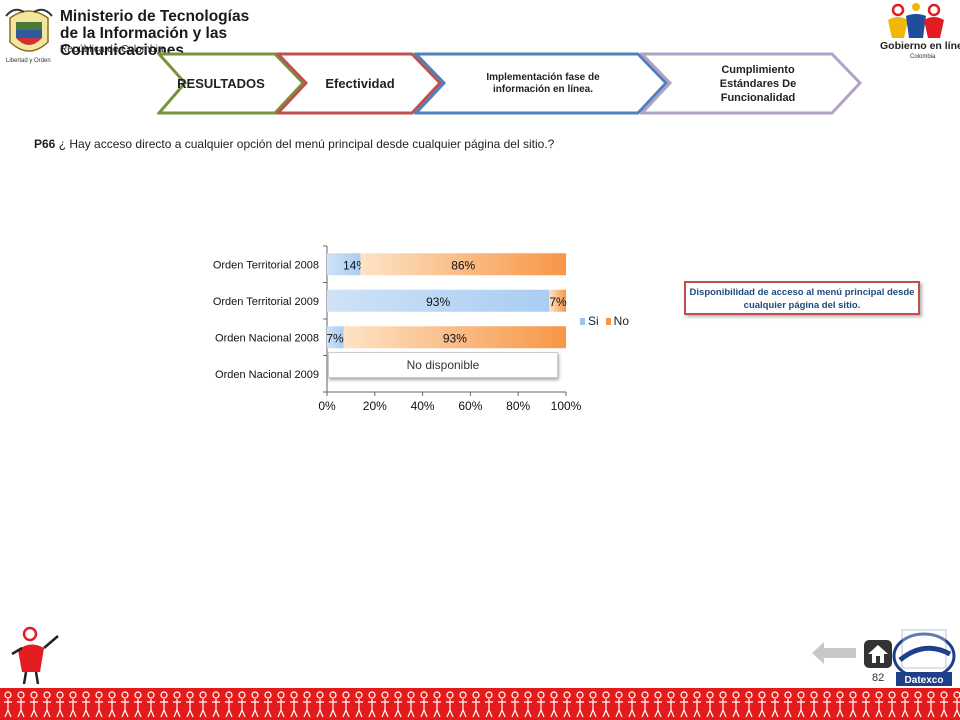 This screenshot has width=960, height=720. Describe the element at coordinates (221, 83) in the screenshot. I see `tab-resultados-label: RESULTADOS` at that location.